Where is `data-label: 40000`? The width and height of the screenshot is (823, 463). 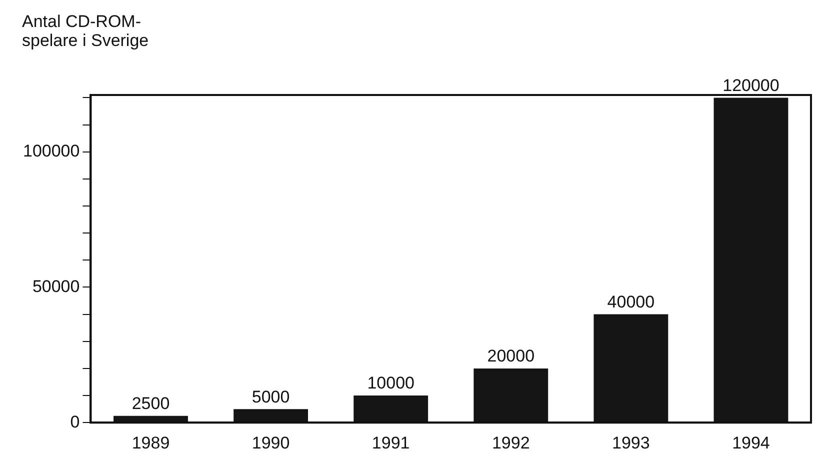 data-label: 40000 is located at coordinates (631, 302).